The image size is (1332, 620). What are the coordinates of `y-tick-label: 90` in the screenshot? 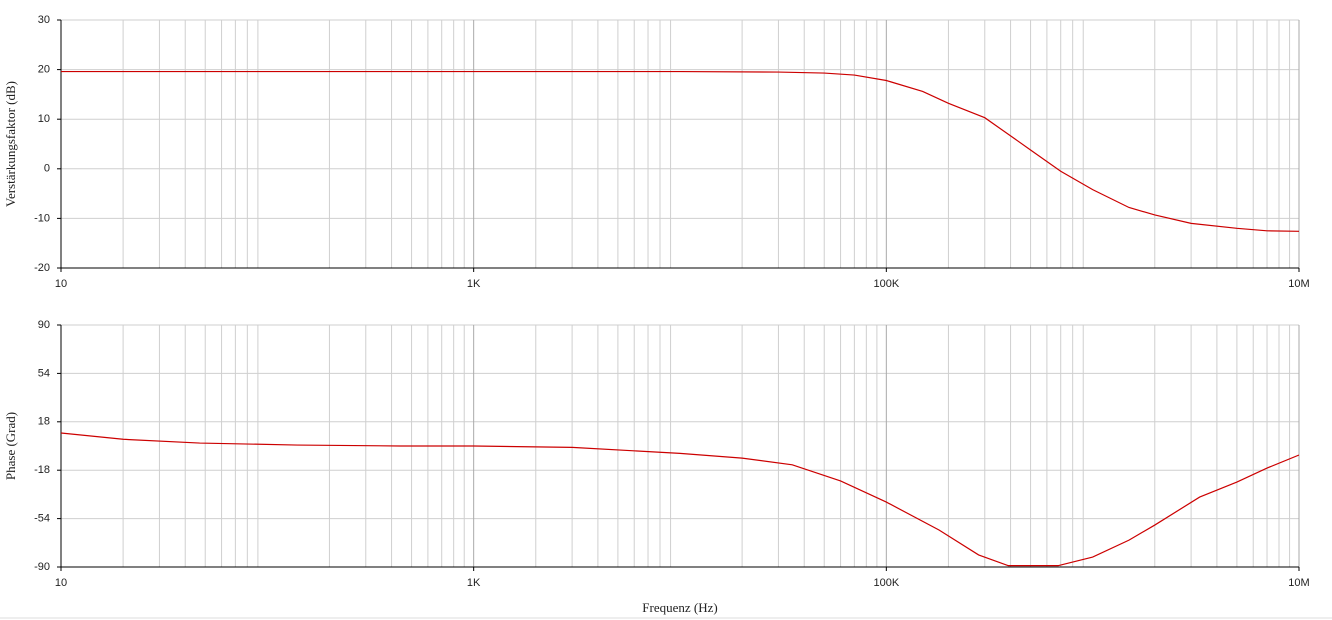 It's located at (44, 325).